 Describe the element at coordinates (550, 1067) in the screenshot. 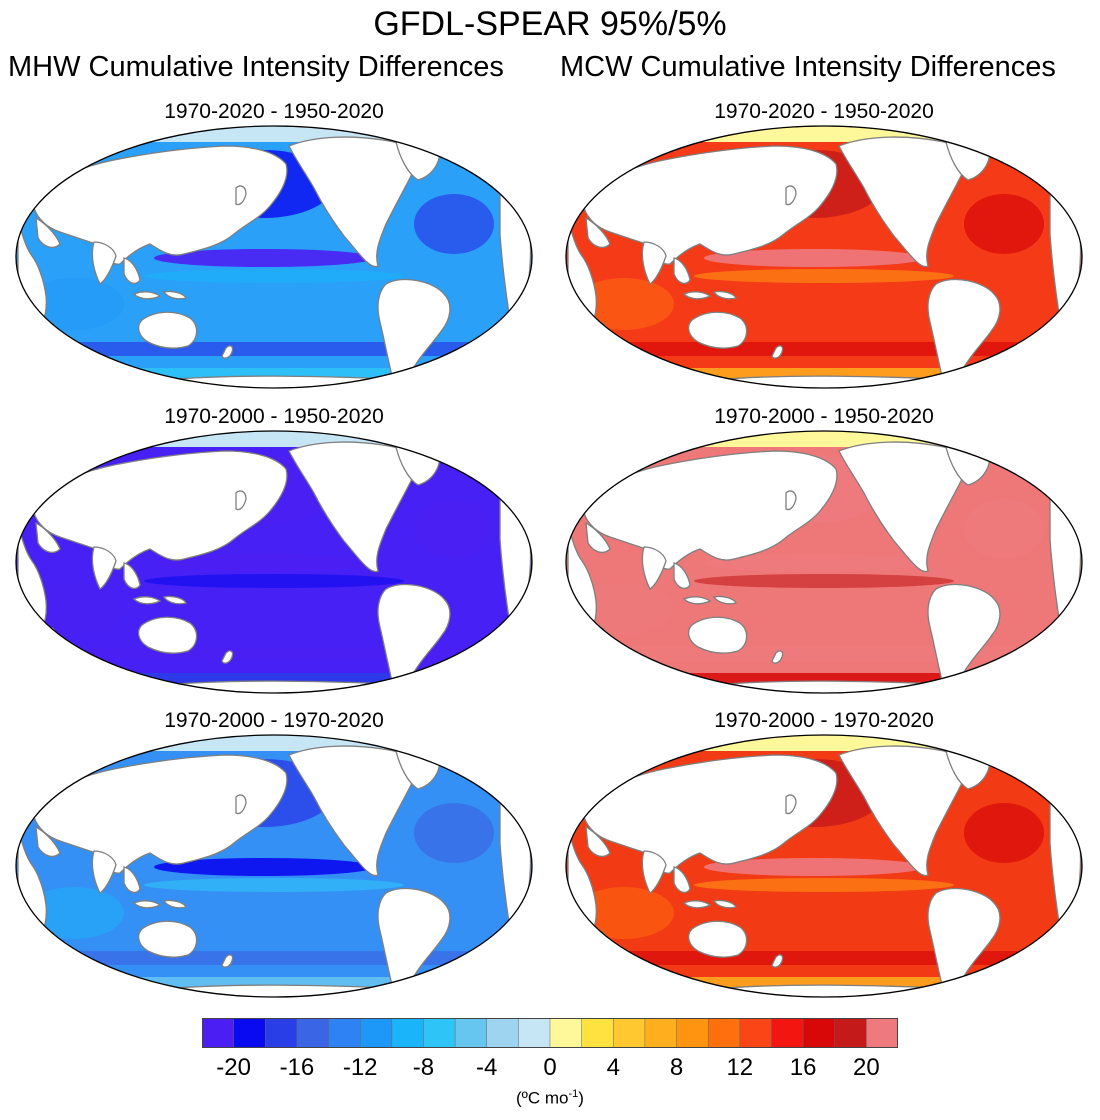

I see `colorbar-tick-label: 0` at that location.